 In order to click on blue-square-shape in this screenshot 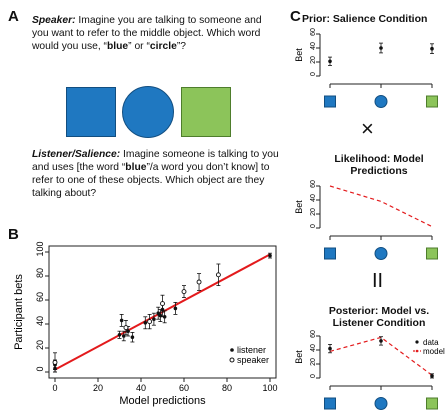, I will do `click(91, 112)`.